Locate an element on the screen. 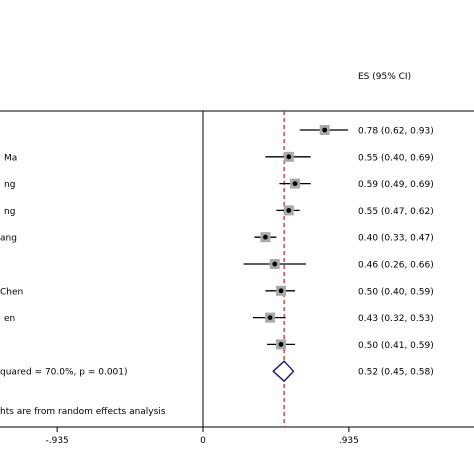 This screenshot has width=474, height=474. es-ci-text: 0.55 (0.40, 0.69) is located at coordinates (396, 158).